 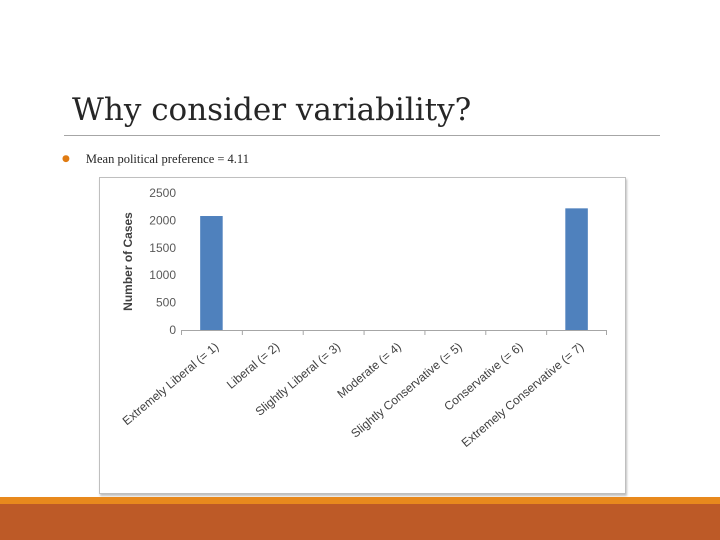 I want to click on y-tick-label: 0, so click(x=172, y=330).